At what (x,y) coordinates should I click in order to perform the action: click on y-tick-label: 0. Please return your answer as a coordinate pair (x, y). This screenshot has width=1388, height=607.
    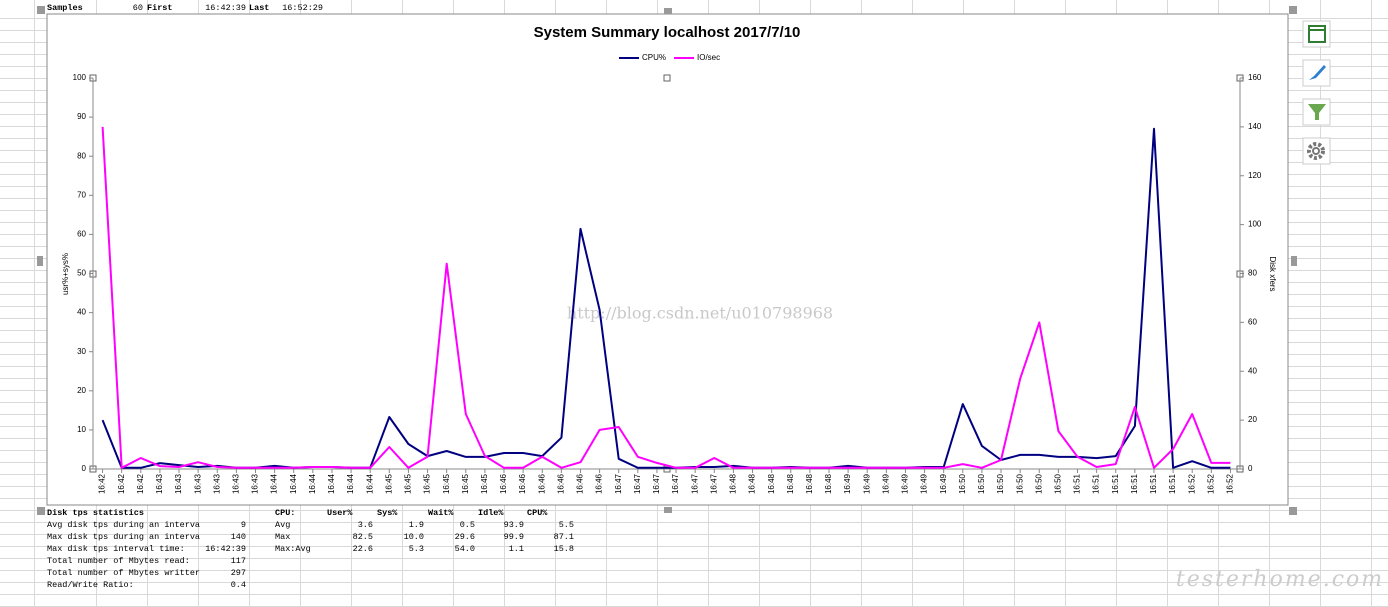
    Looking at the image, I should click on (84, 468).